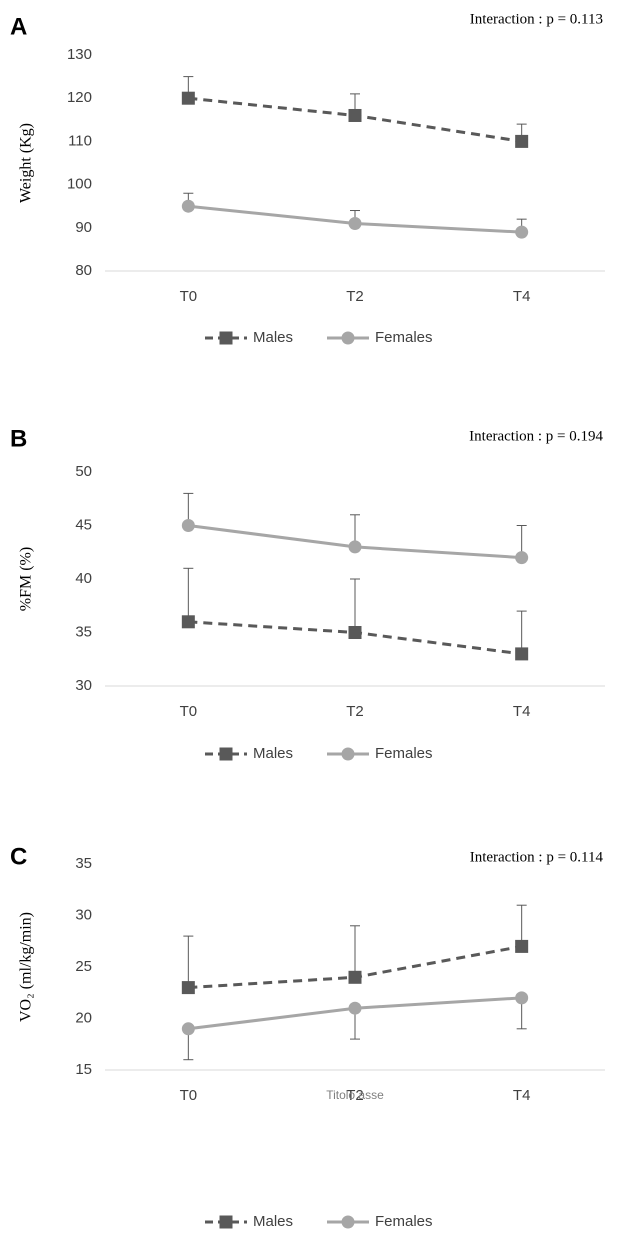  Describe the element at coordinates (83, 471) in the screenshot. I see `y-tick-label: 50` at that location.